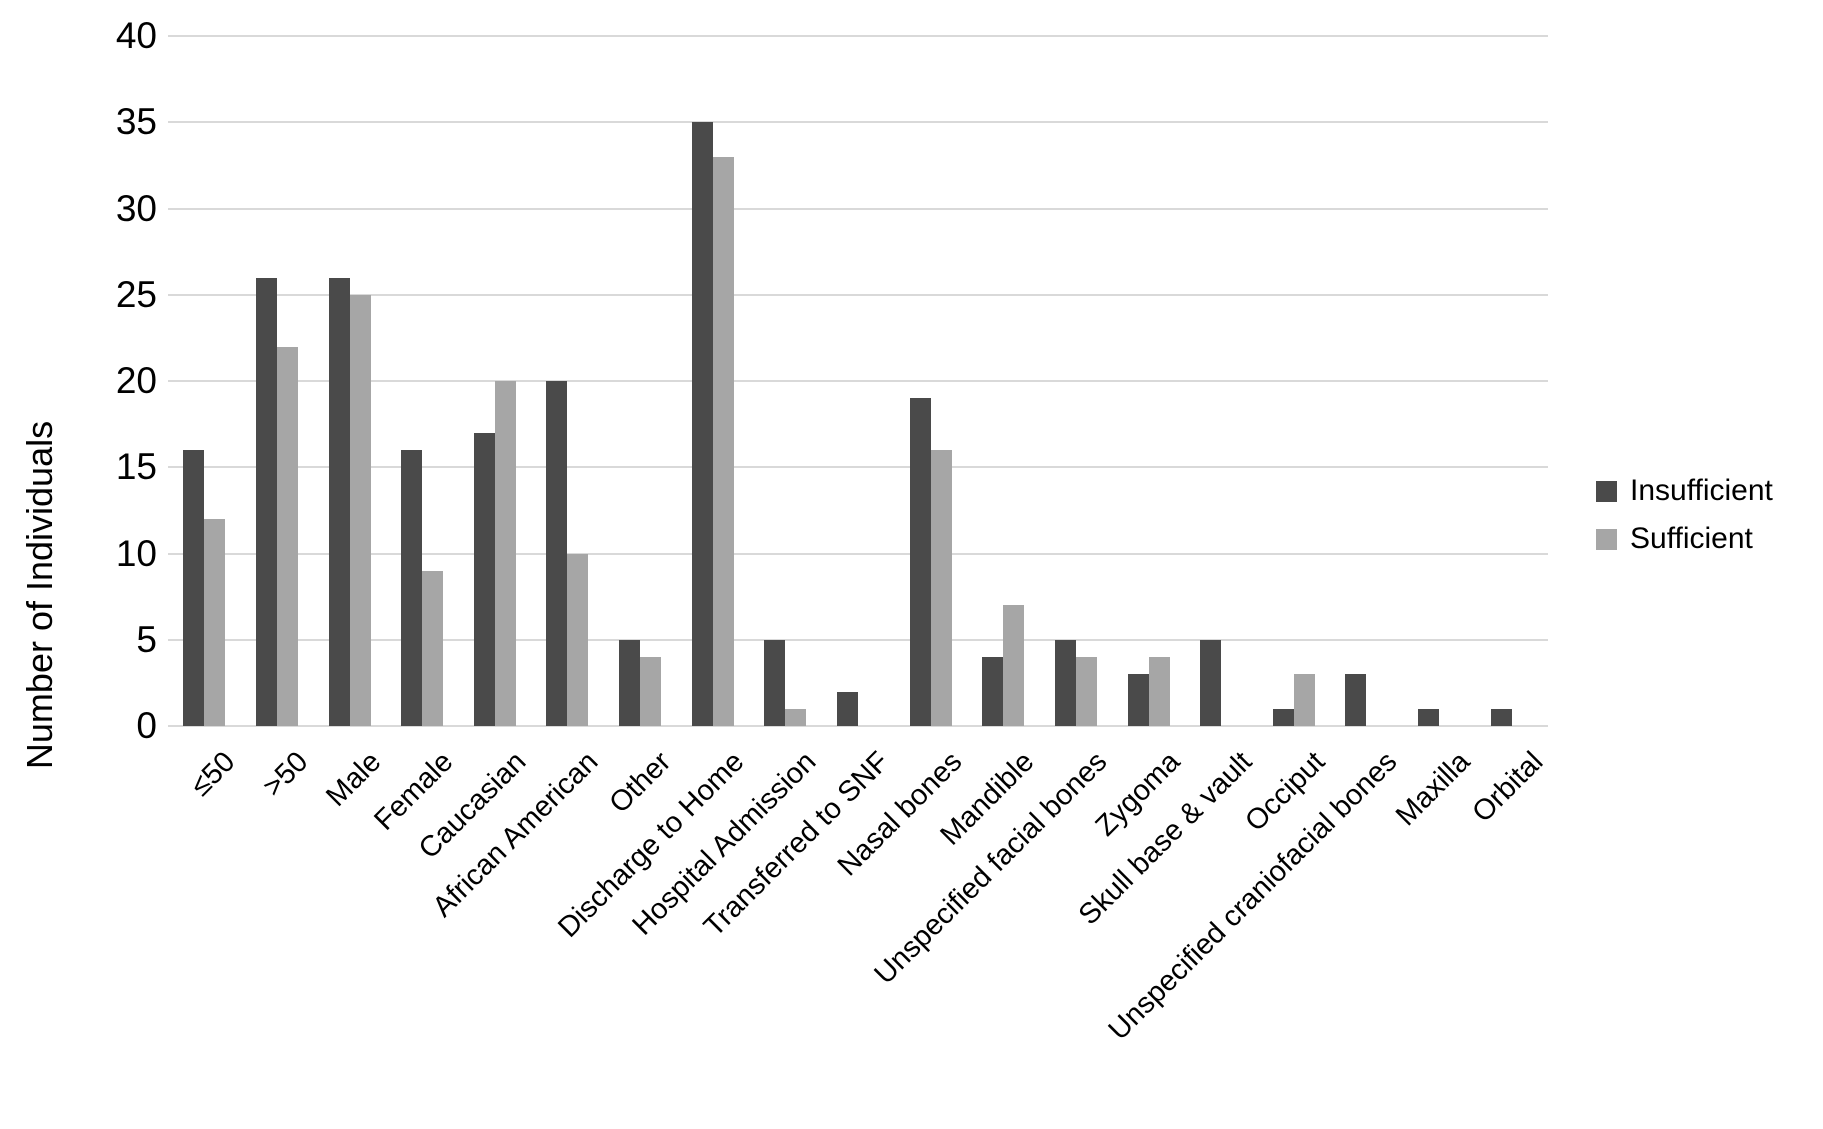 The height and width of the screenshot is (1129, 1823). What do you see at coordinates (775, 682) in the screenshot?
I see `bar-insufficient-hospital-admission` at bounding box center [775, 682].